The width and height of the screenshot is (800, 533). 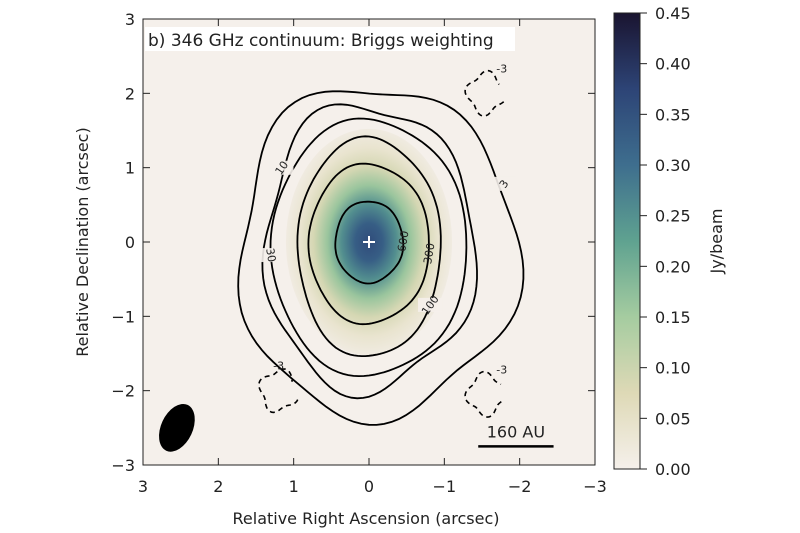 What do you see at coordinates (673, 317) in the screenshot?
I see `colorbar-tick-label: 0.15` at bounding box center [673, 317].